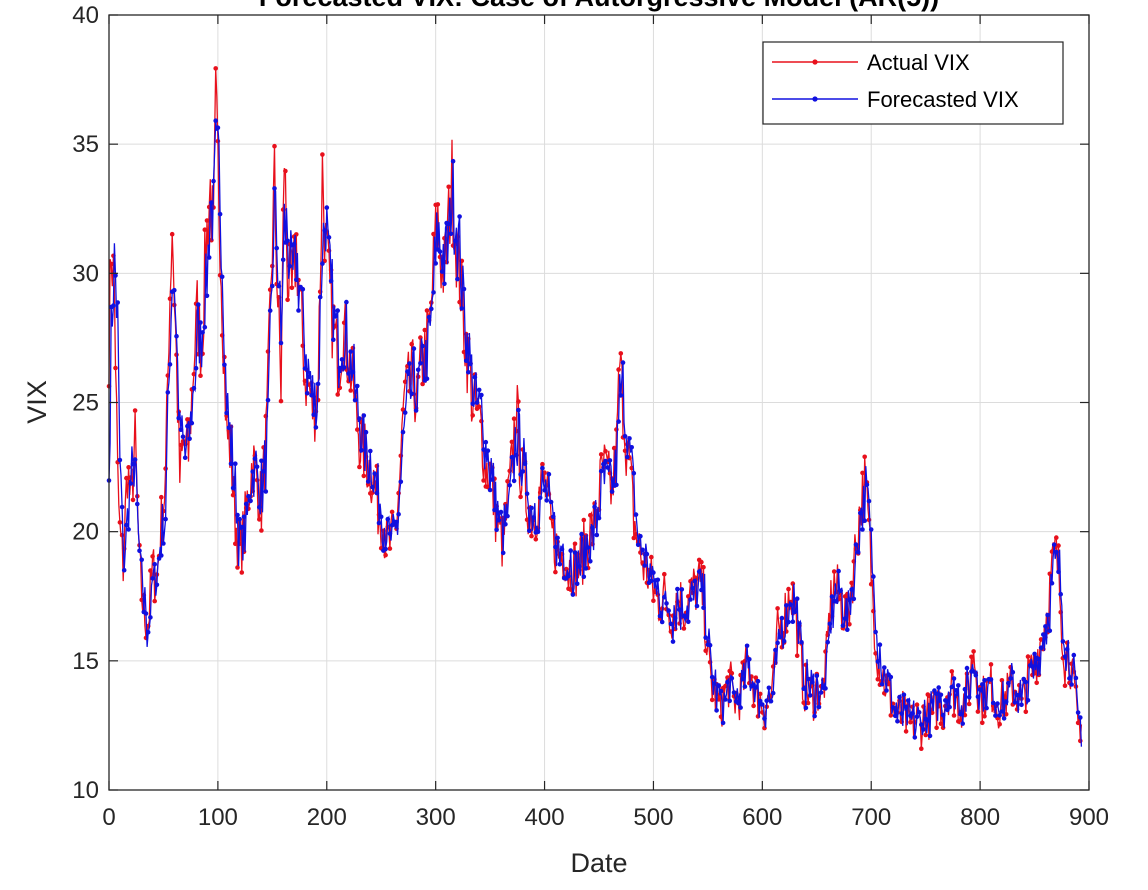 The image size is (1148, 890). What do you see at coordinates (871, 817) in the screenshot?
I see `x-tick-label: 700` at bounding box center [871, 817].